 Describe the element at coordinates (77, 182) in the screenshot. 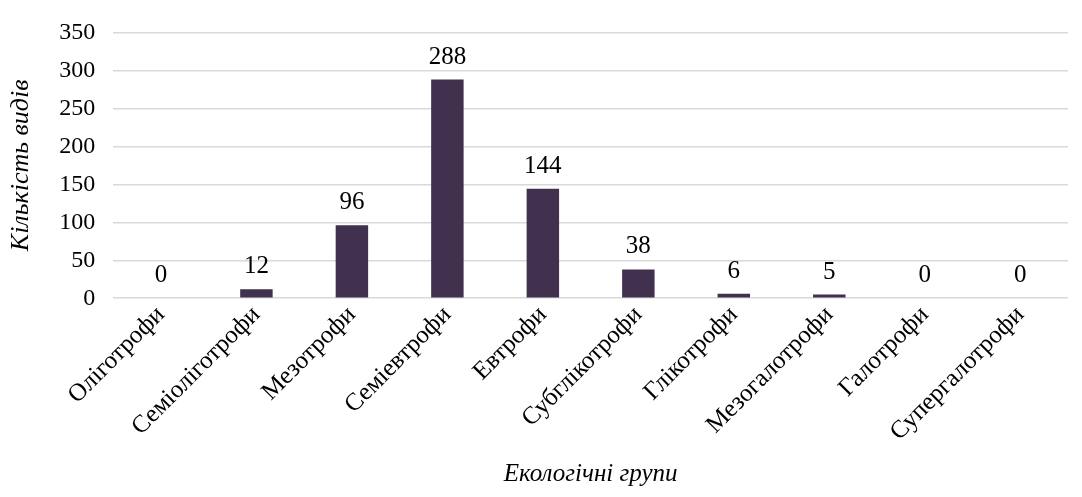

I see `y-tick-label: 150` at that location.